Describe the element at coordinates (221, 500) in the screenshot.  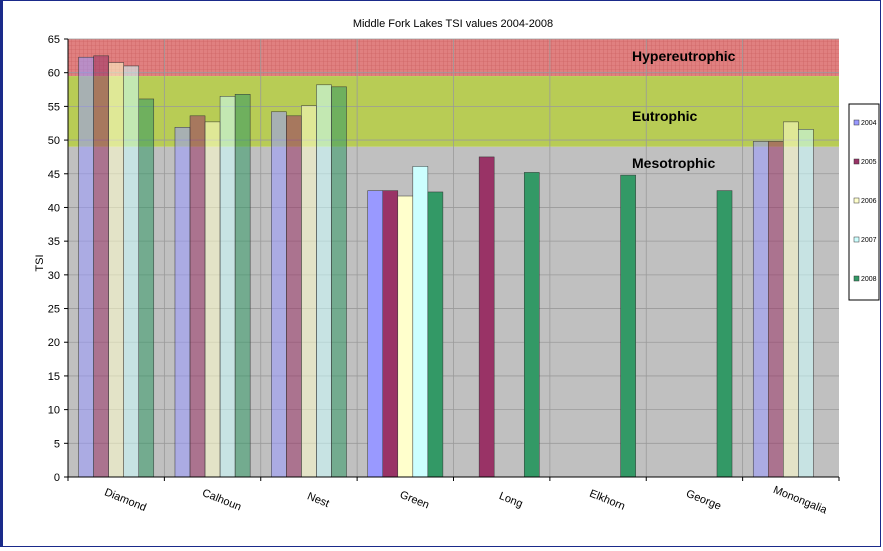
I see `x-tick-label: Calhoun` at that location.